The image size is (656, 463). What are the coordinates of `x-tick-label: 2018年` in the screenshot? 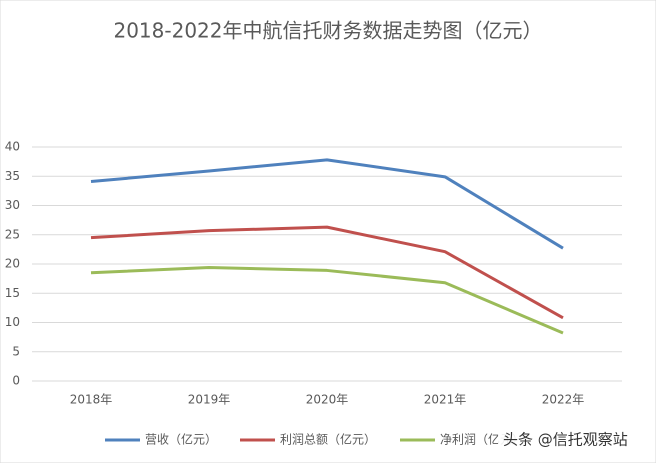 It's located at (91, 400).